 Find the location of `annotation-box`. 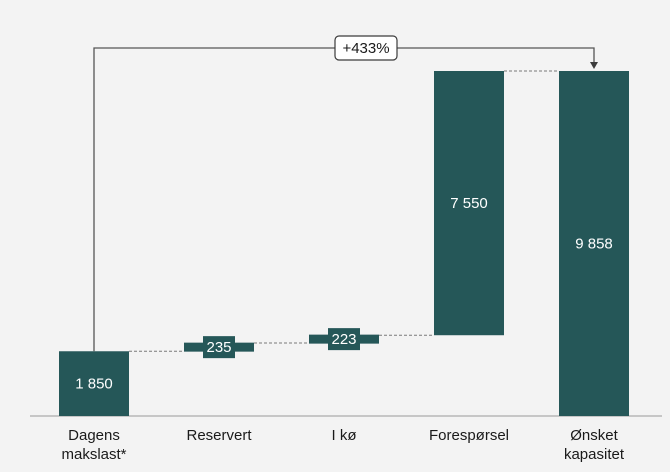

annotation-box is located at coordinates (366, 48).